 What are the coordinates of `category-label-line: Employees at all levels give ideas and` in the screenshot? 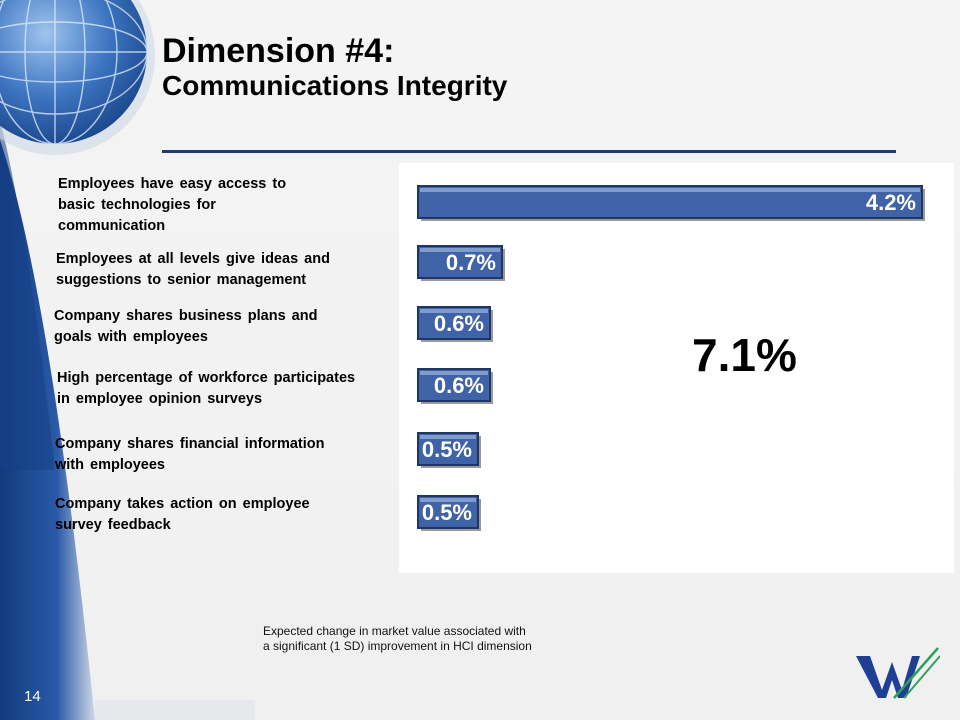 It's located at (193, 259).